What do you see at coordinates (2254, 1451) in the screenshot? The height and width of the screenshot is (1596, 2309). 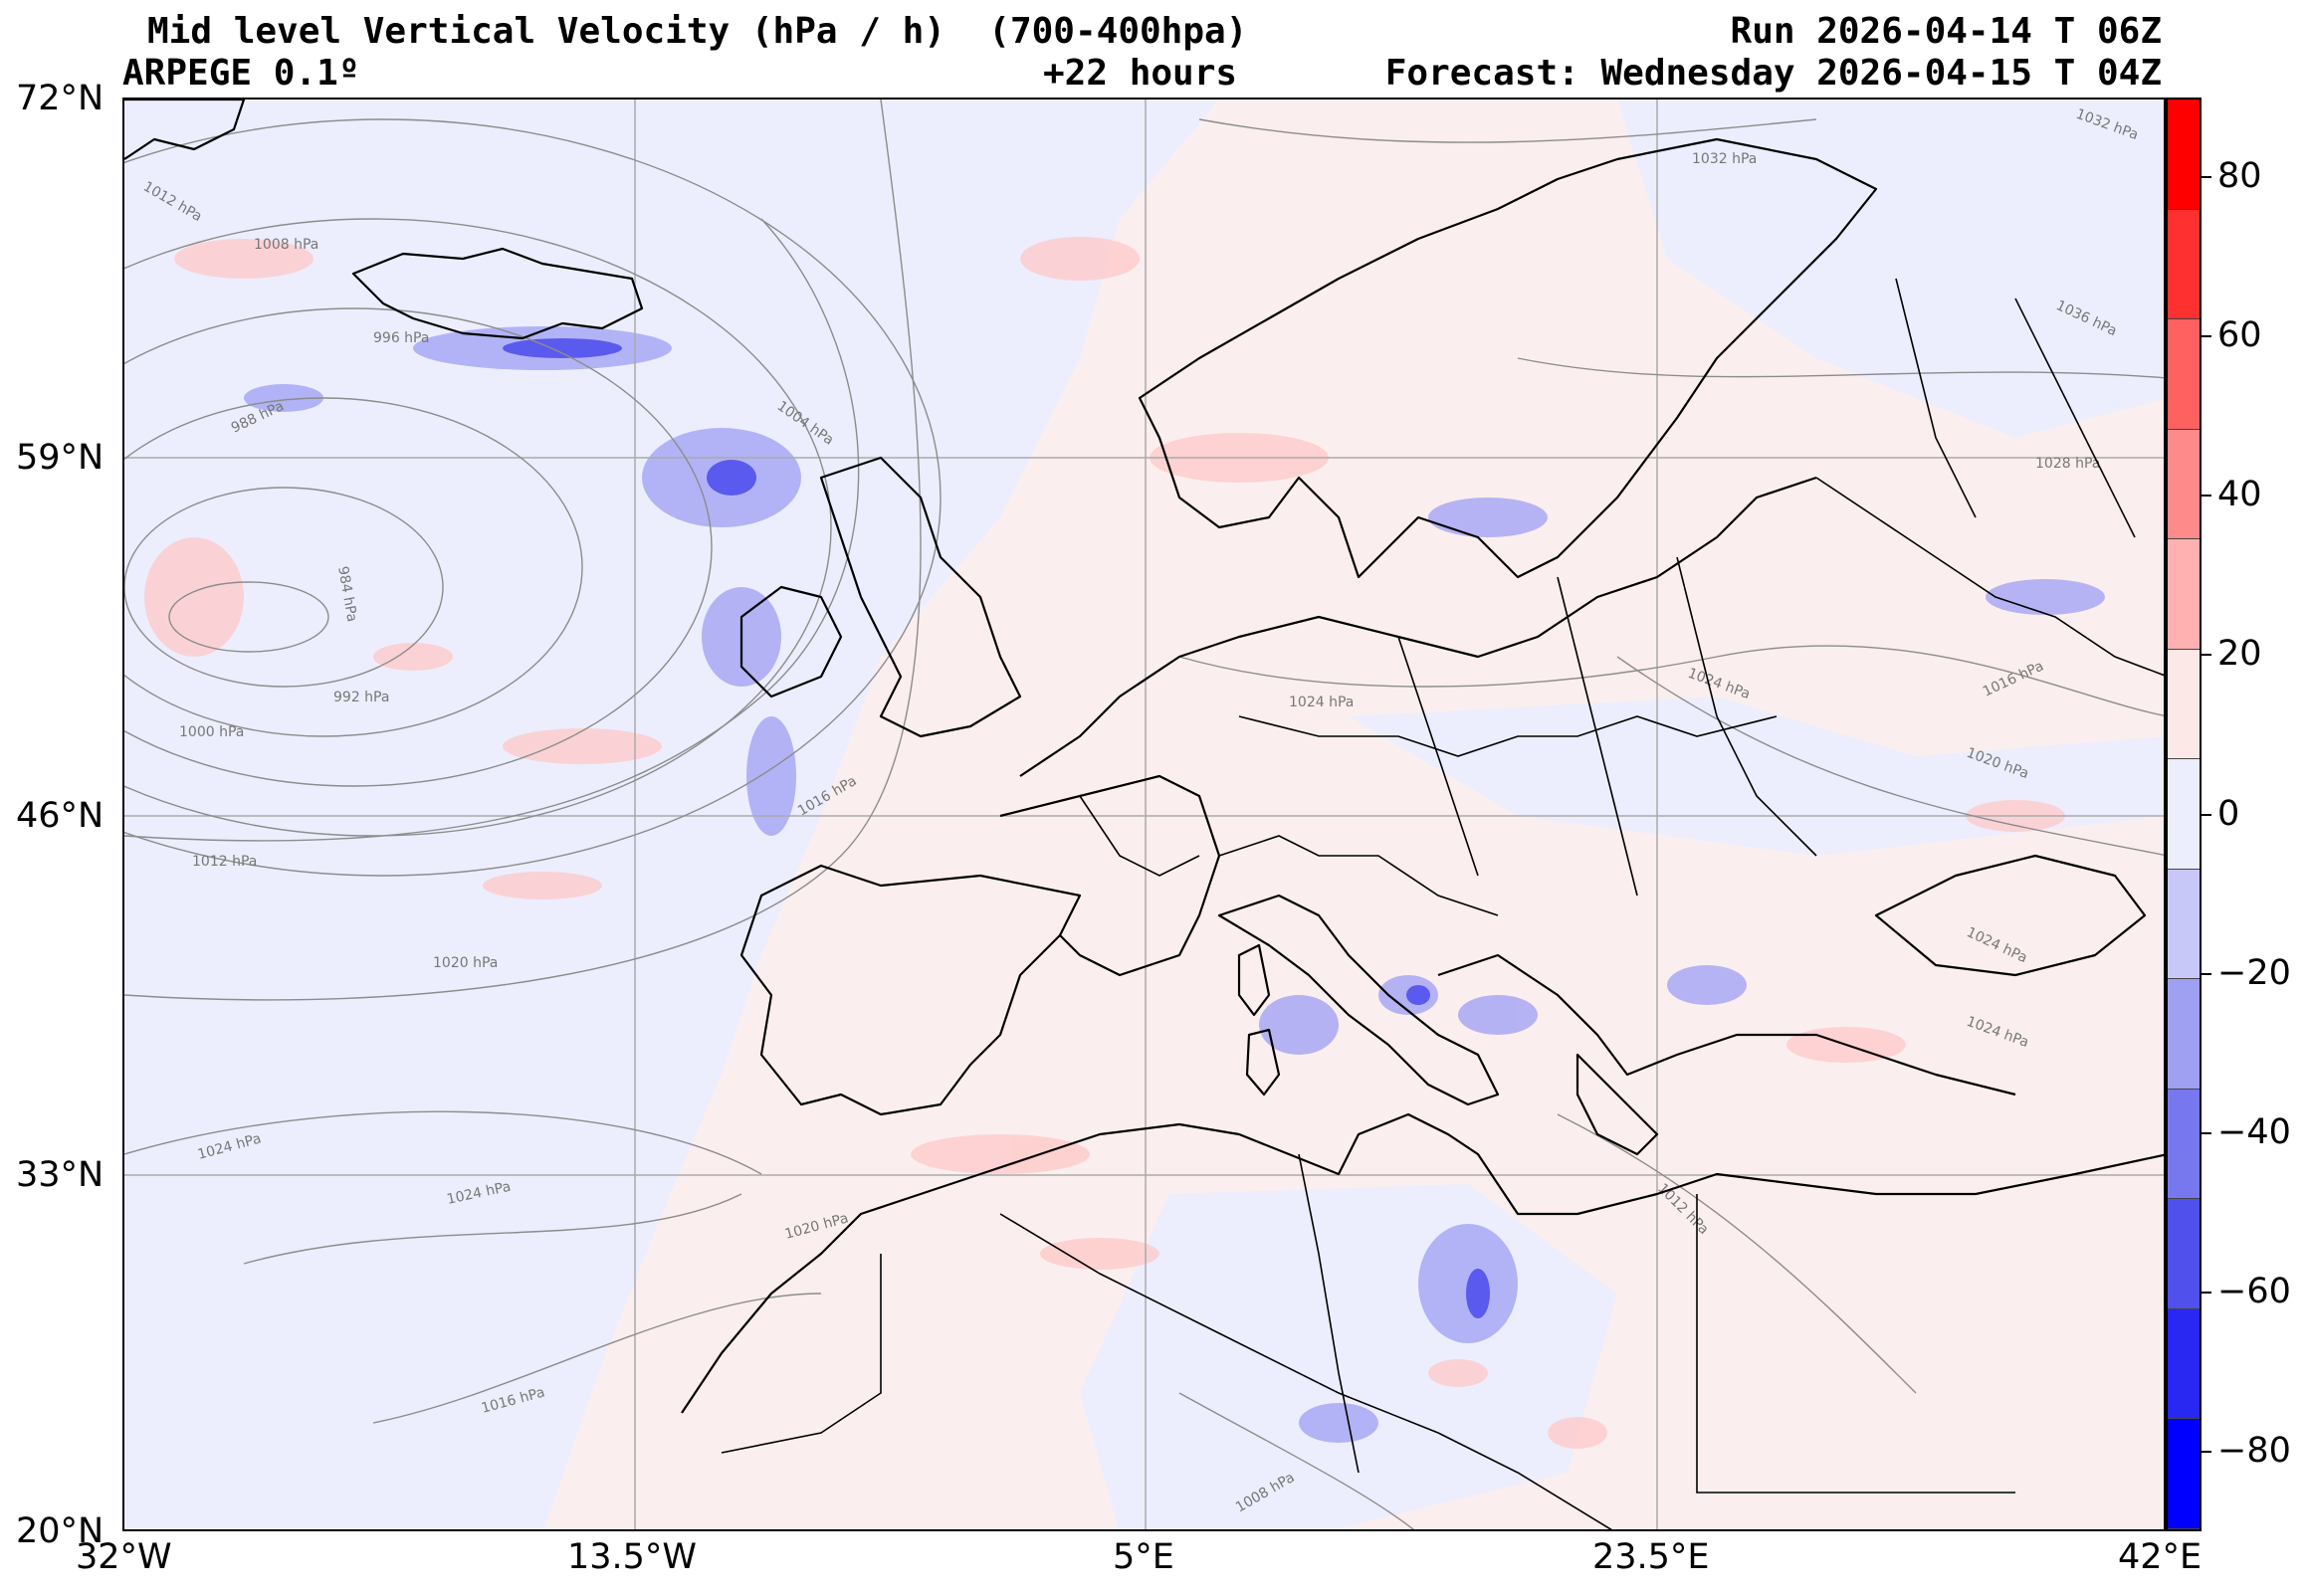 I see `colorbar-tick-label: −80` at bounding box center [2254, 1451].